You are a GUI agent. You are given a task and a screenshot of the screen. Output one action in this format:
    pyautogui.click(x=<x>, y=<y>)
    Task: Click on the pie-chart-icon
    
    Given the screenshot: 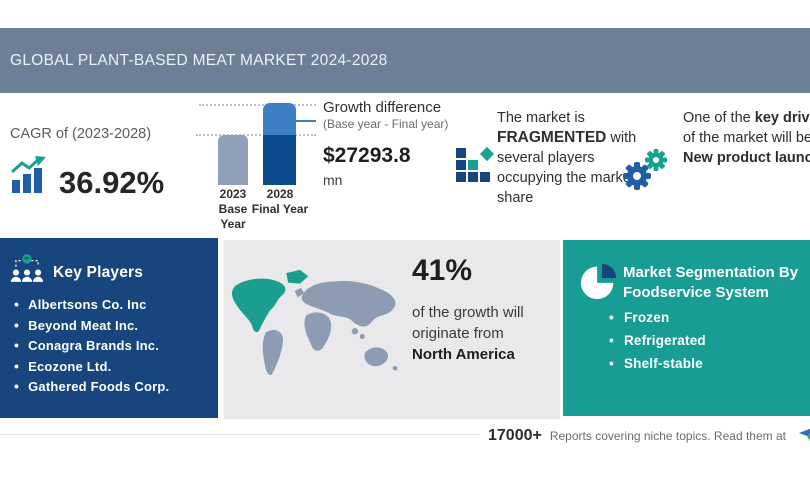 What is the action you would take?
    pyautogui.click(x=600, y=283)
    